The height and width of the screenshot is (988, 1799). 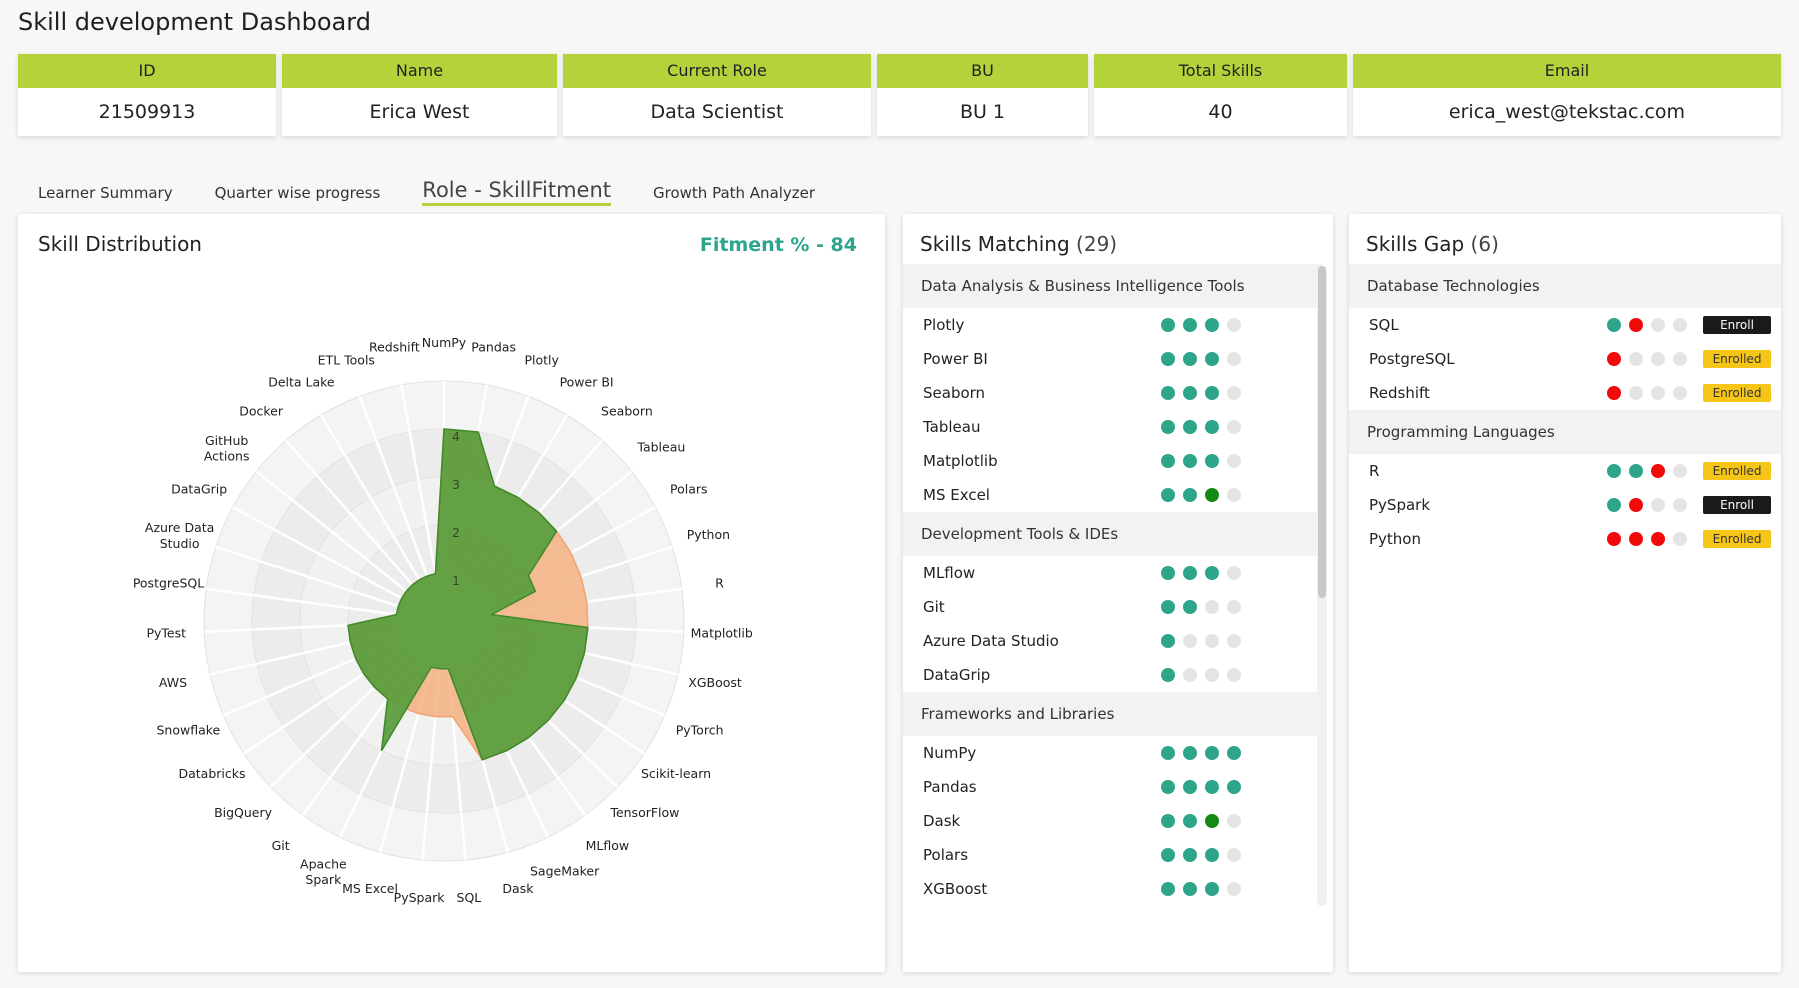 I want to click on info-value: Data Scientist, so click(x=717, y=112).